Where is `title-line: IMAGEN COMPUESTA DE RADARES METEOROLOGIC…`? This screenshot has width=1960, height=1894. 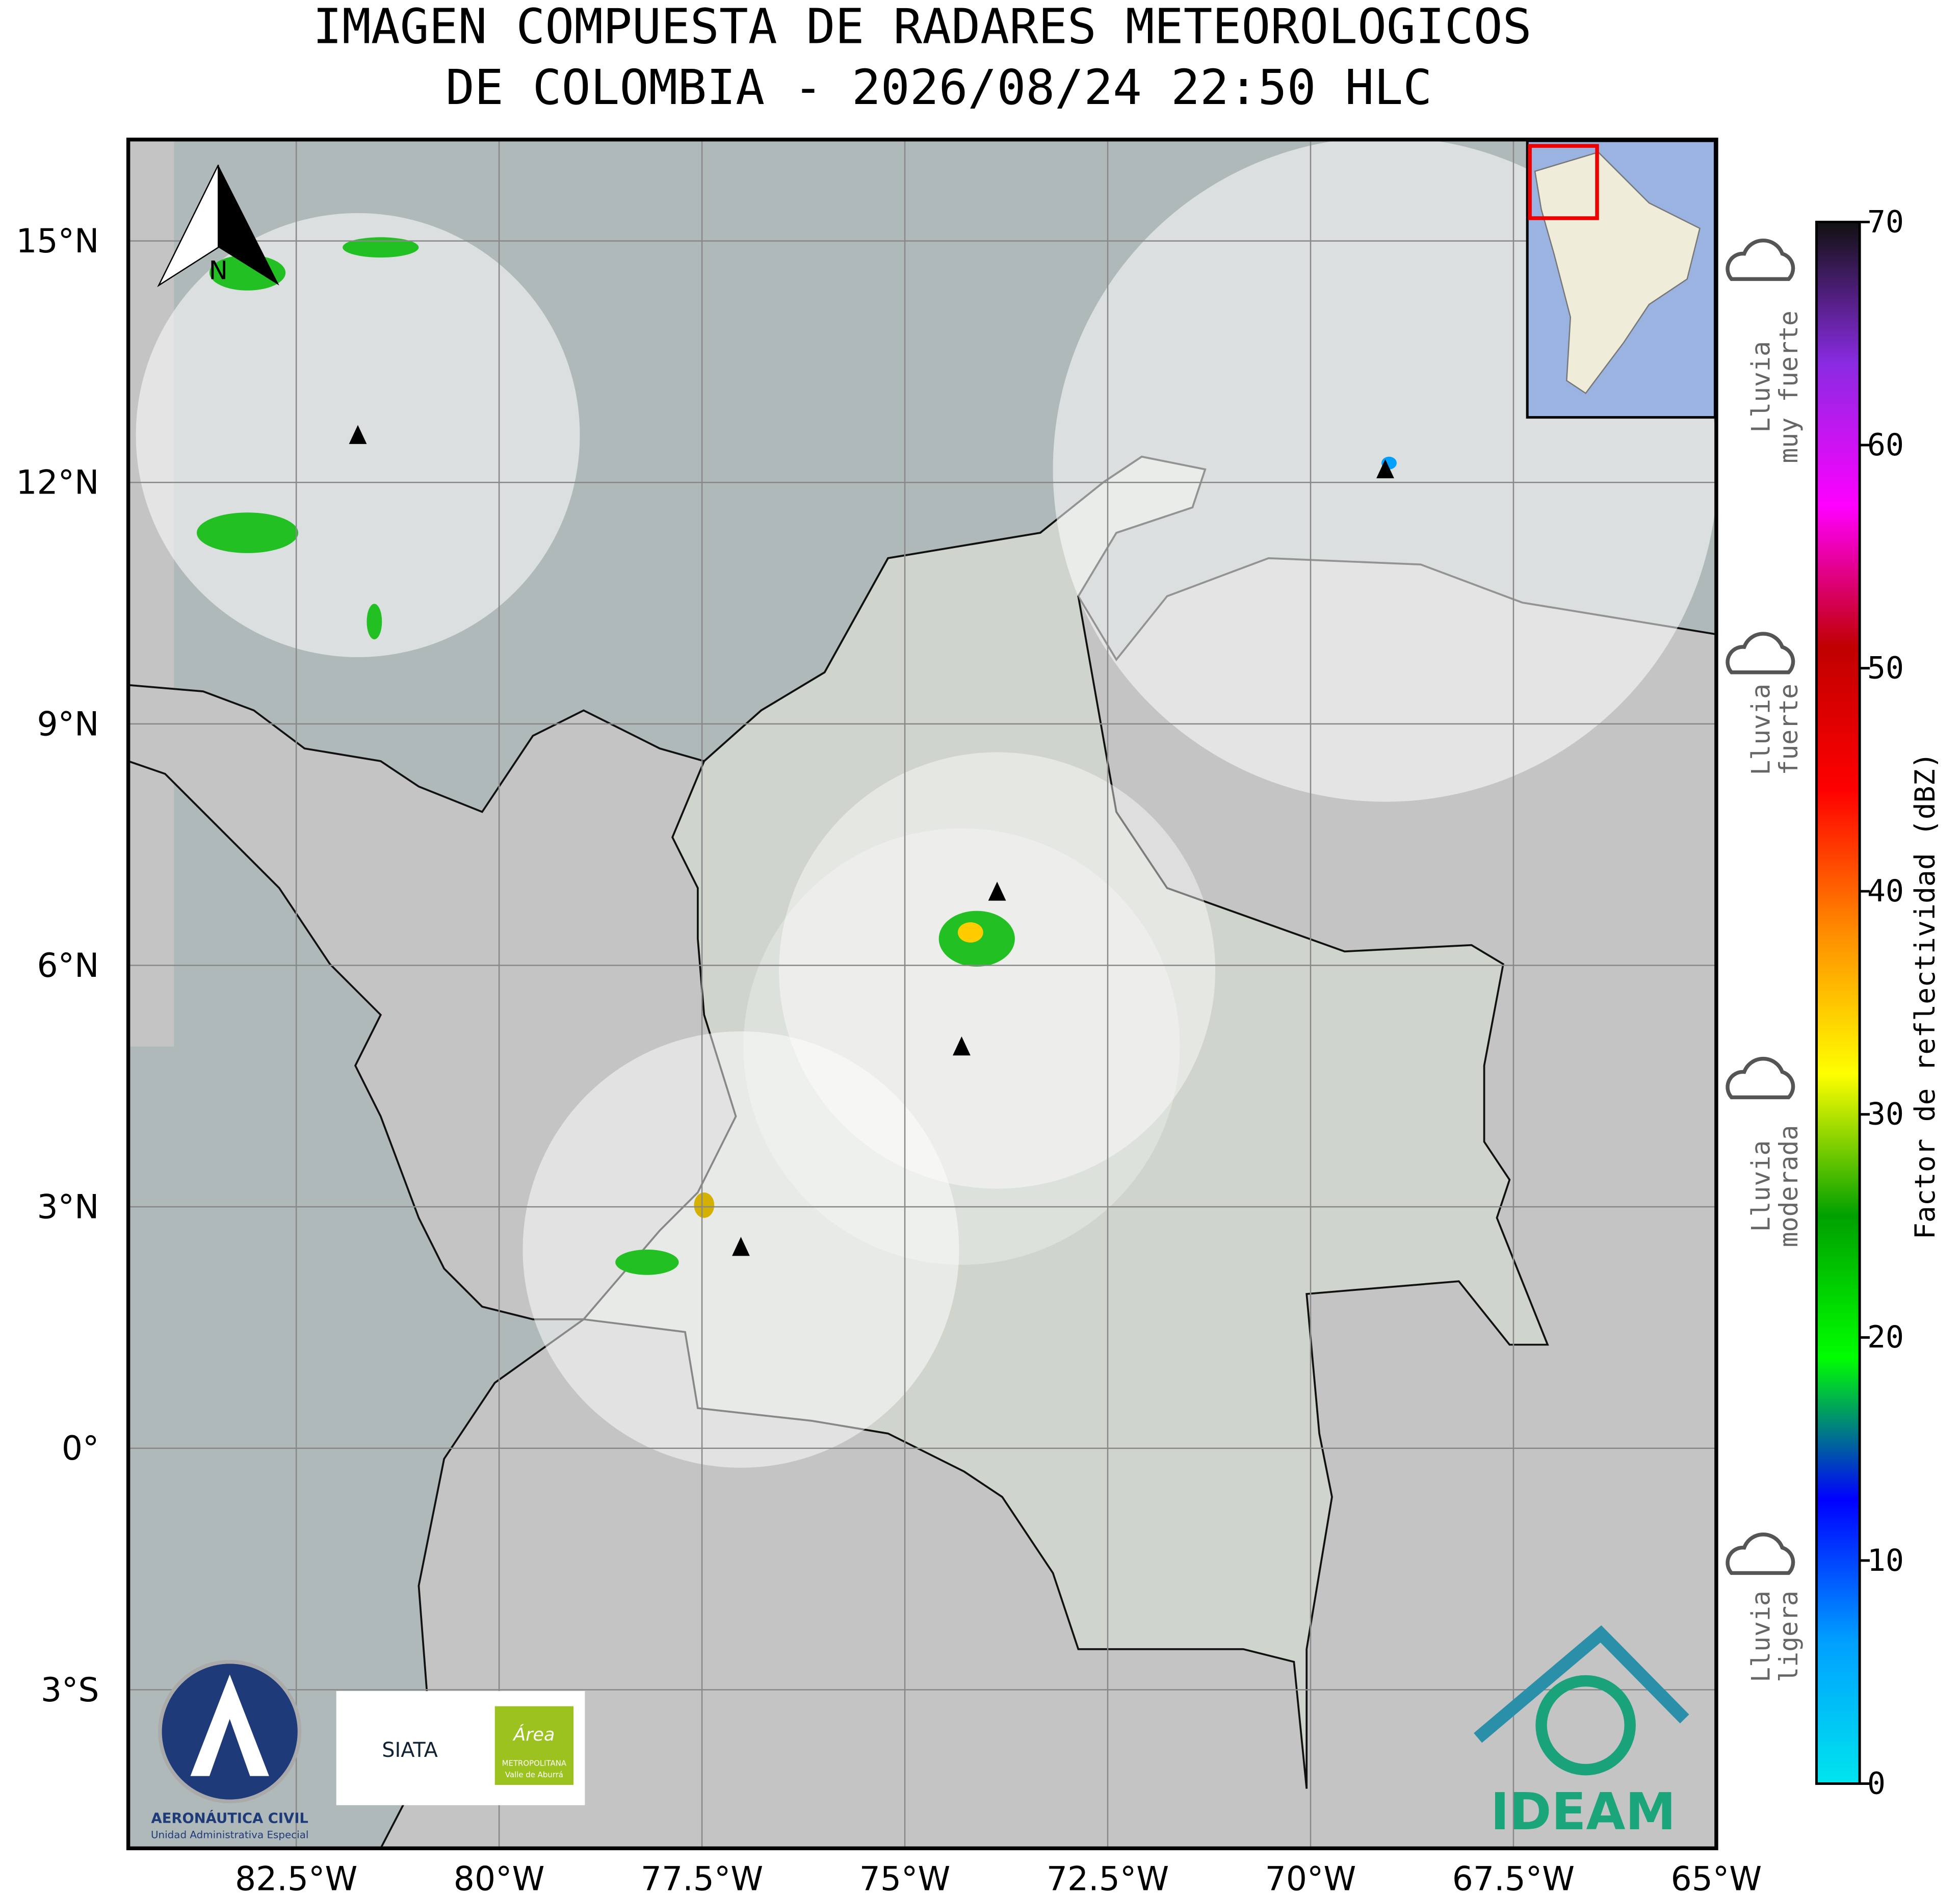 title-line: IMAGEN COMPUESTA DE RADARES METEOROLOGIC… is located at coordinates (923, 27).